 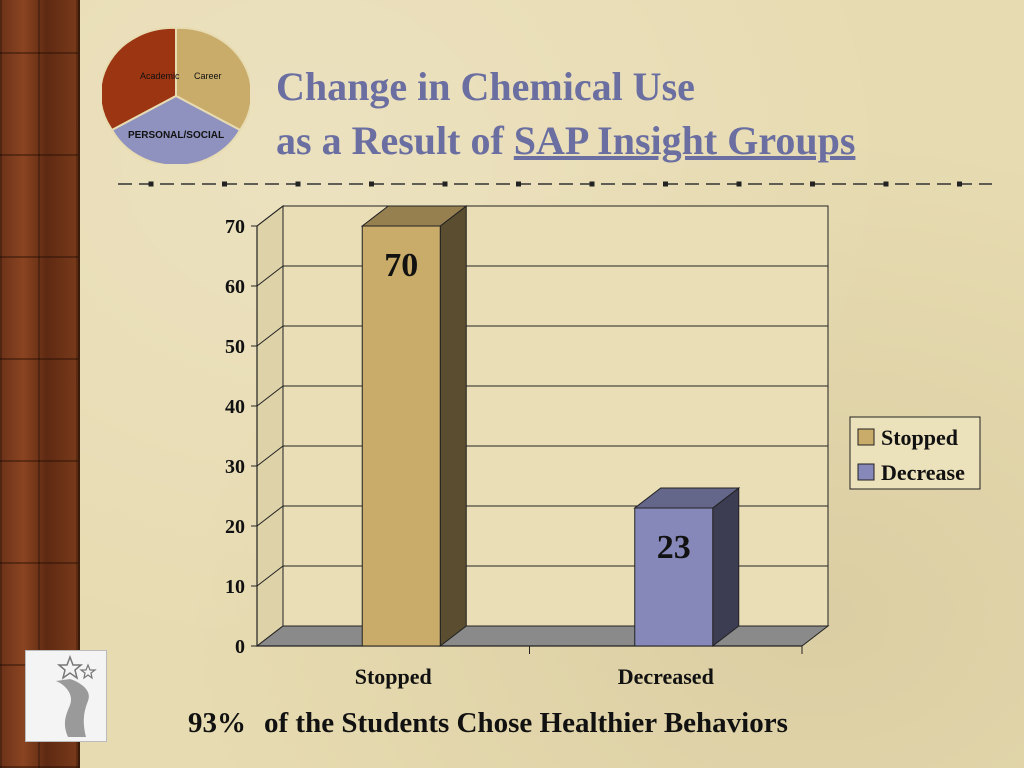 What do you see at coordinates (66, 696) in the screenshot?
I see `removing-barriers-logo` at bounding box center [66, 696].